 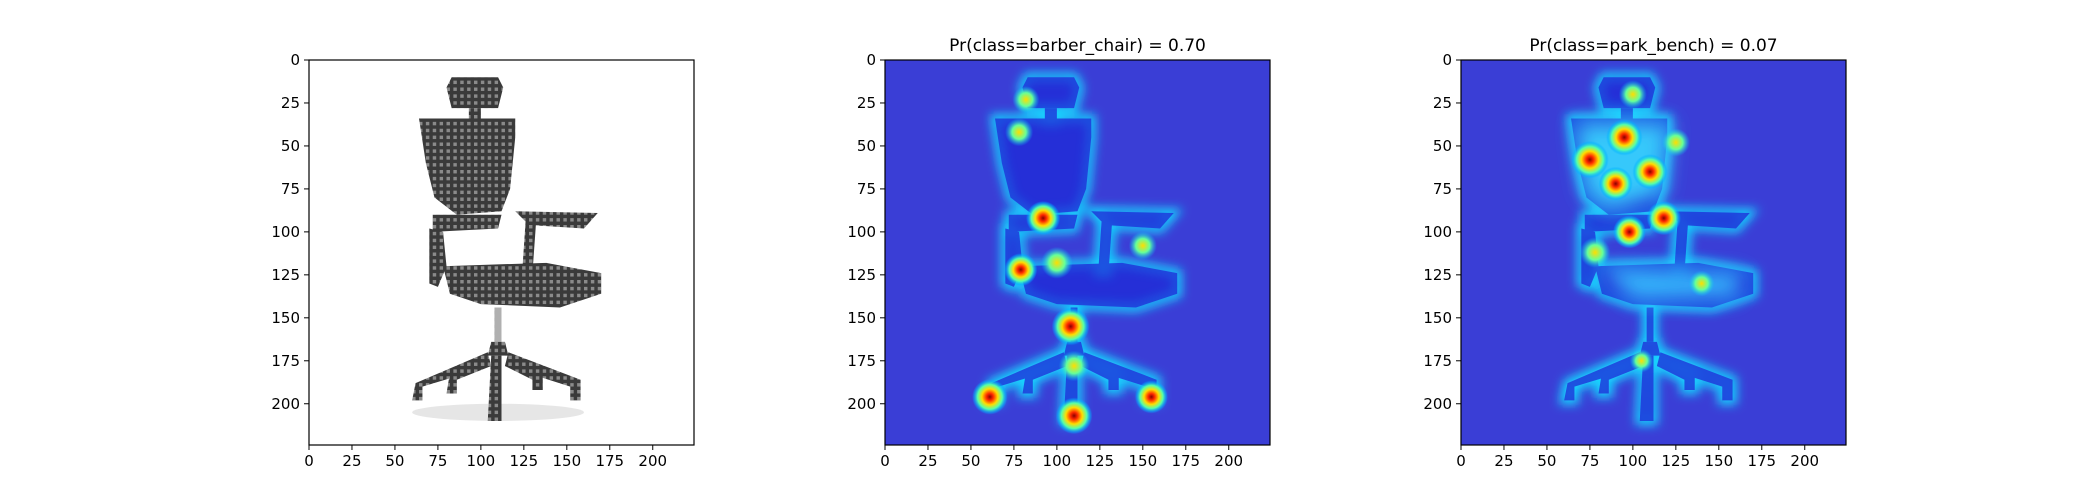 I want to click on chair-image, so click(x=501, y=252).